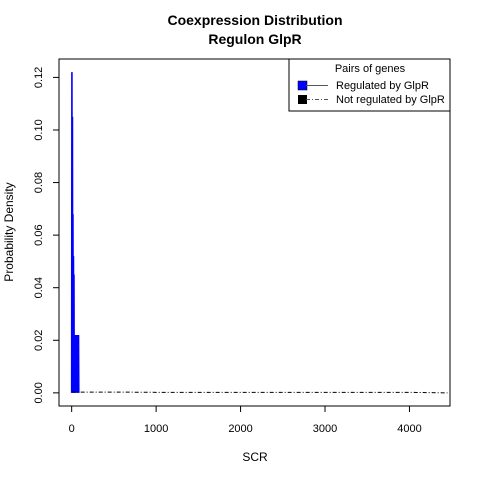  I want to click on legend-title: Pairs of genes, so click(370, 69).